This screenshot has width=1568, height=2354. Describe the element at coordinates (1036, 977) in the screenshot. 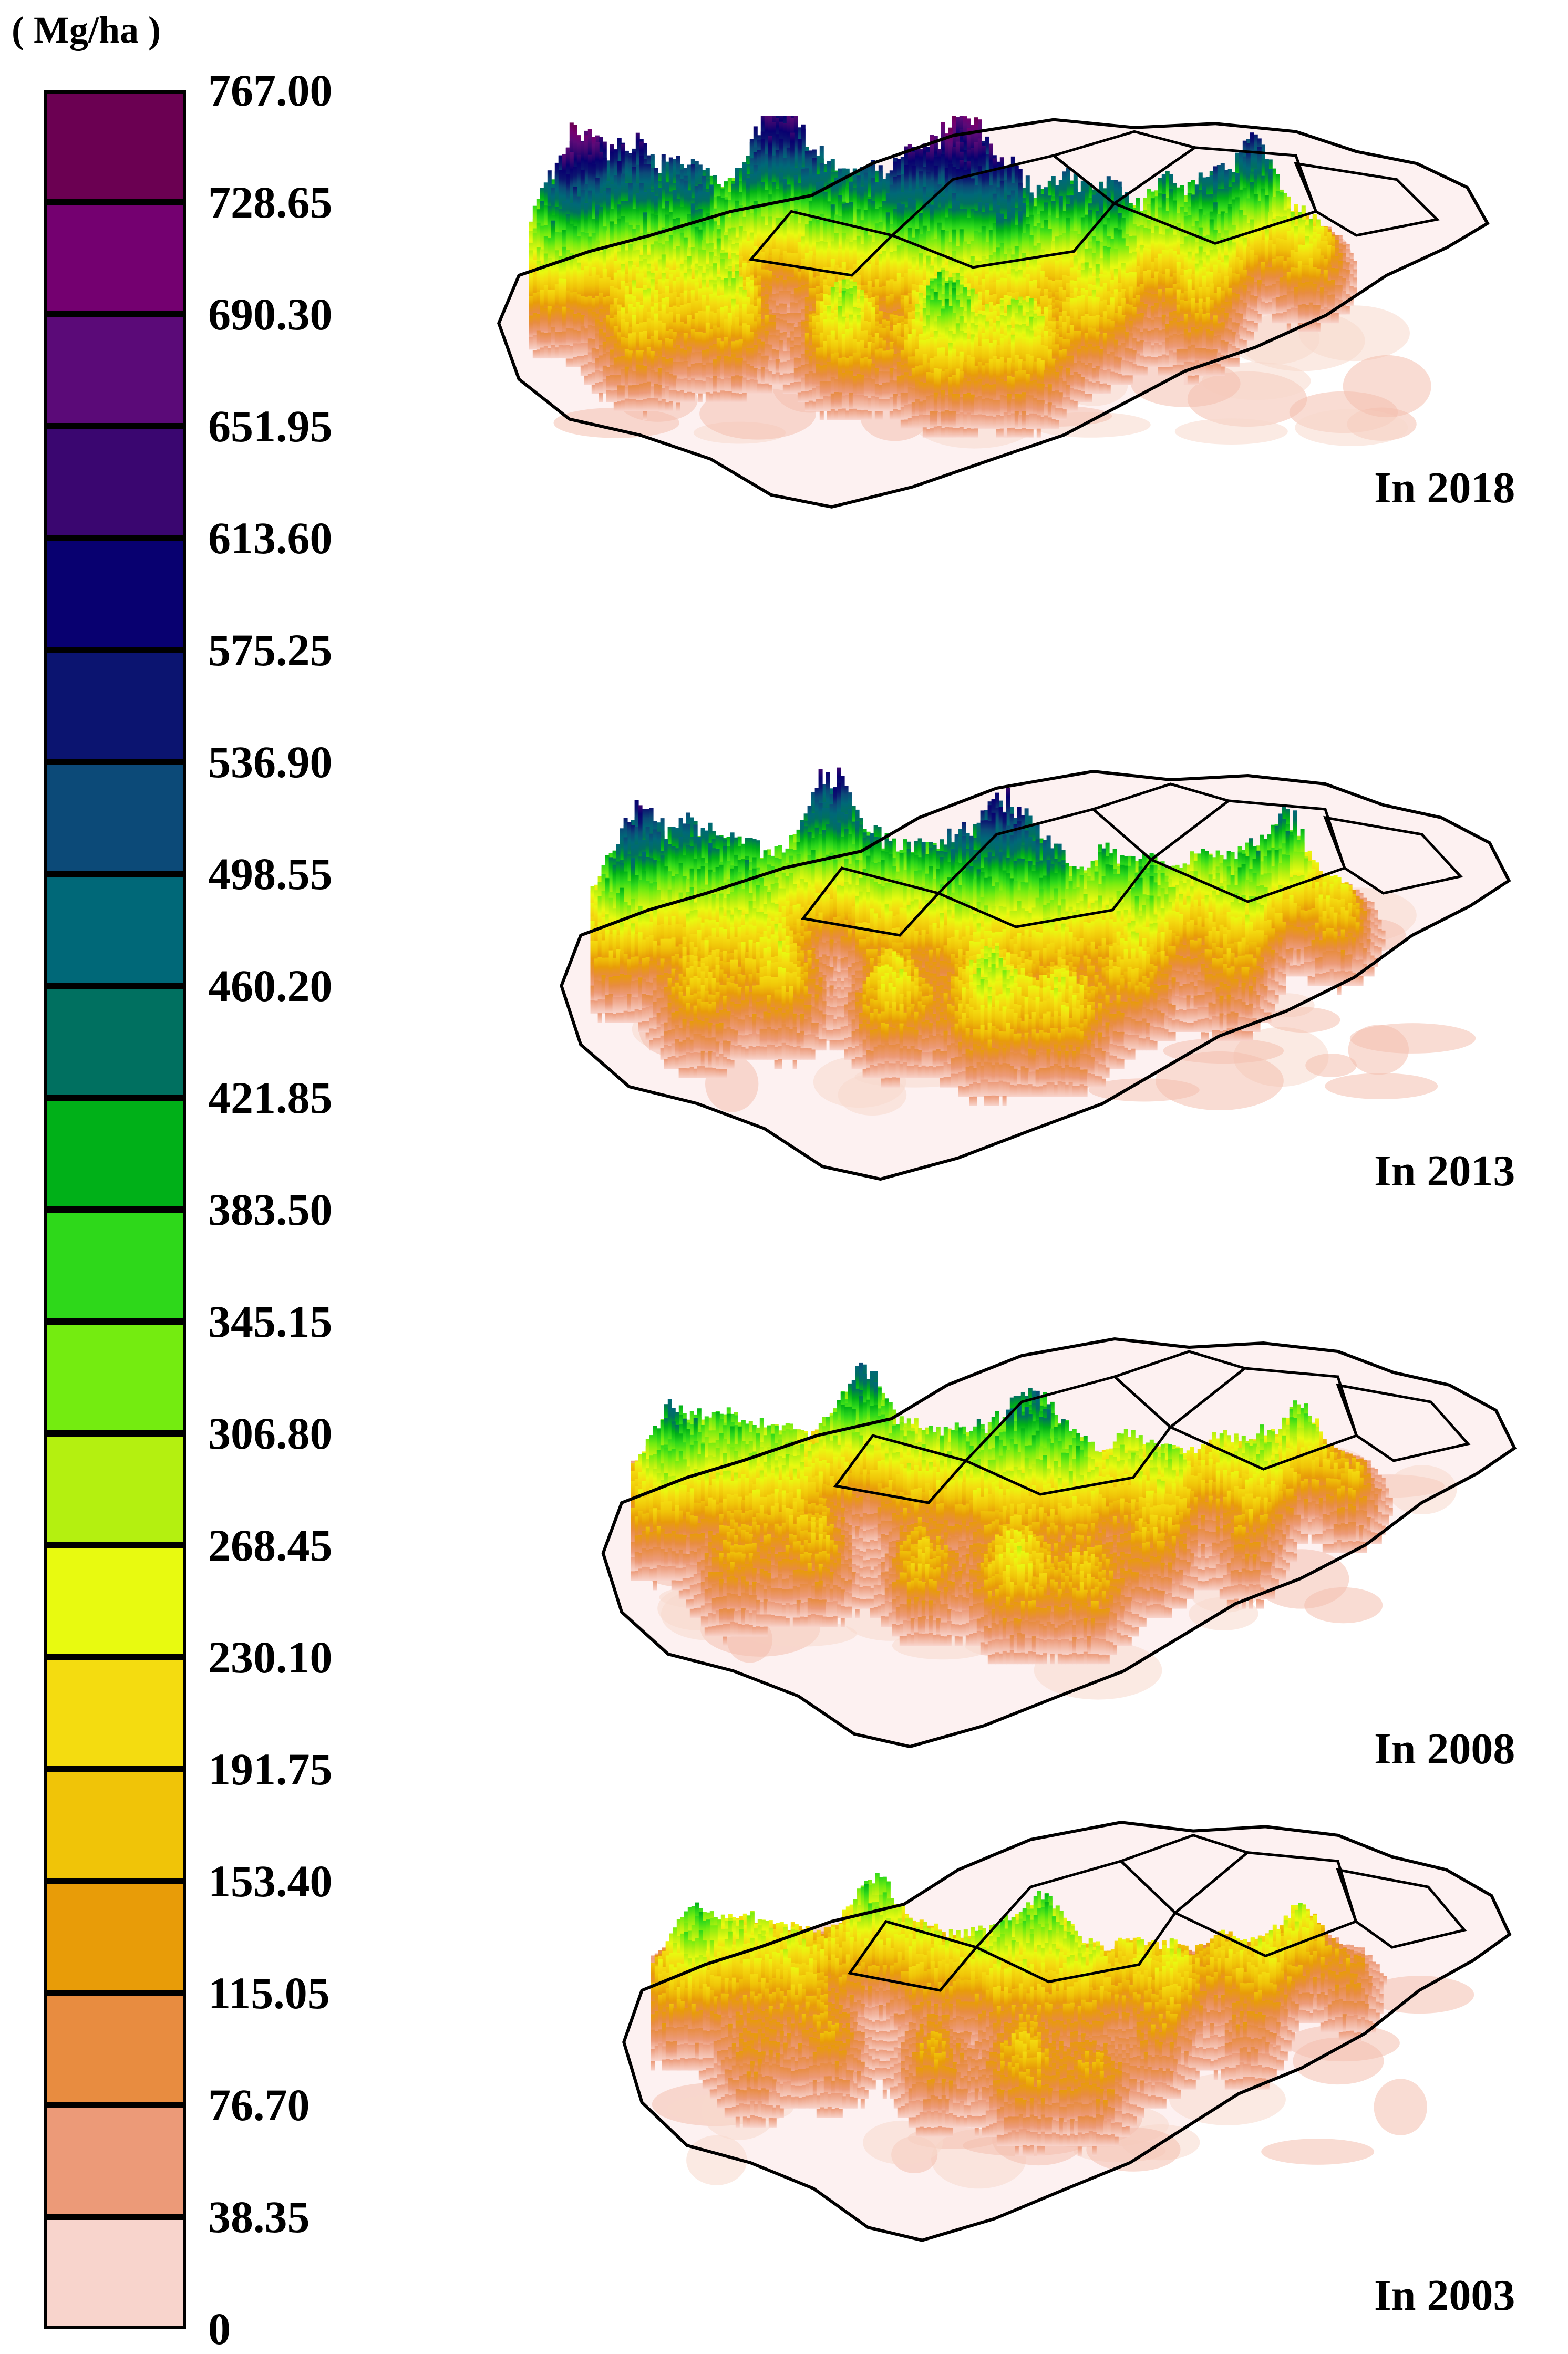

I see `forest-biomass-map` at that location.